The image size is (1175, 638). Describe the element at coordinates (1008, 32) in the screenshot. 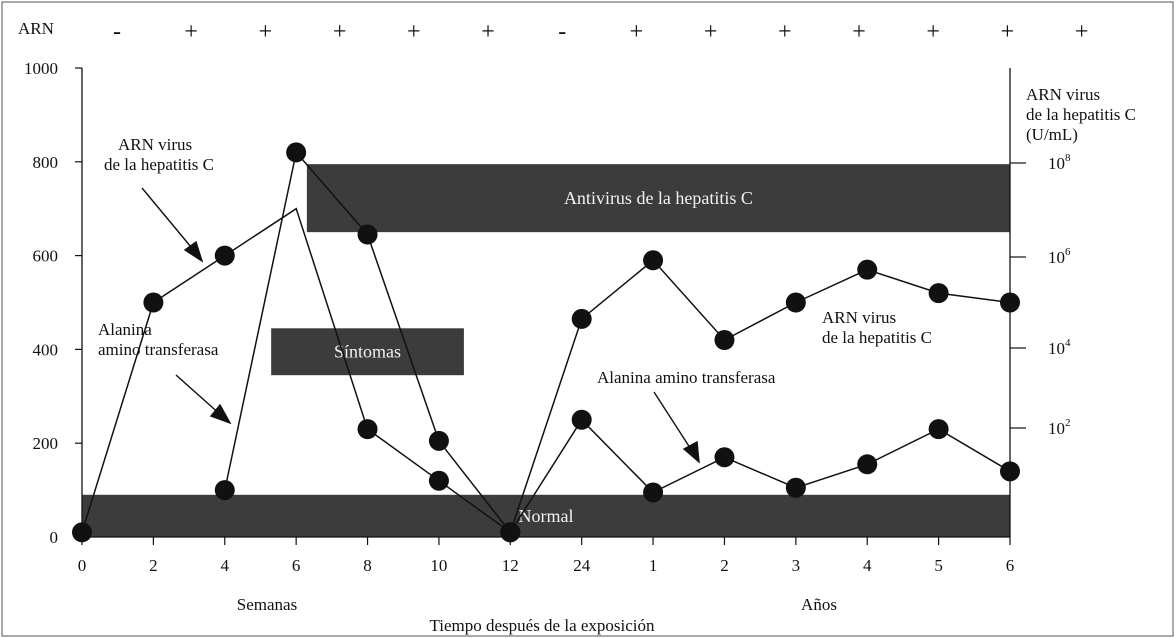

I see `arn-sign-12: +` at that location.